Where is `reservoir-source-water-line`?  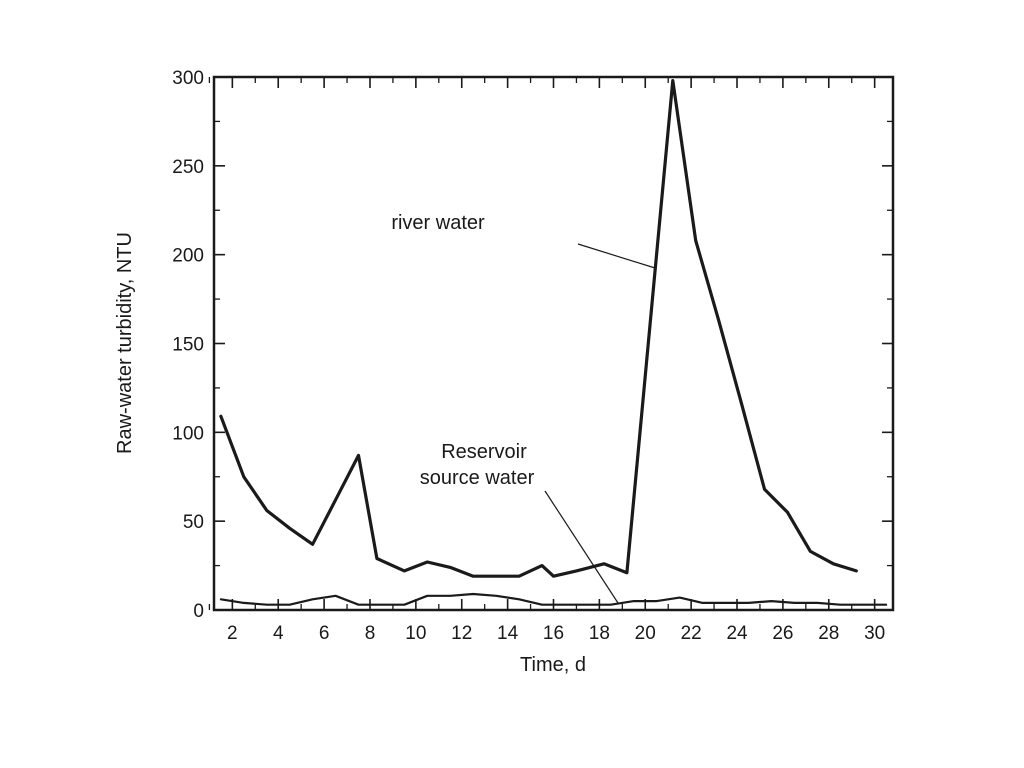
reservoir-source-water-line is located at coordinates (553, 599).